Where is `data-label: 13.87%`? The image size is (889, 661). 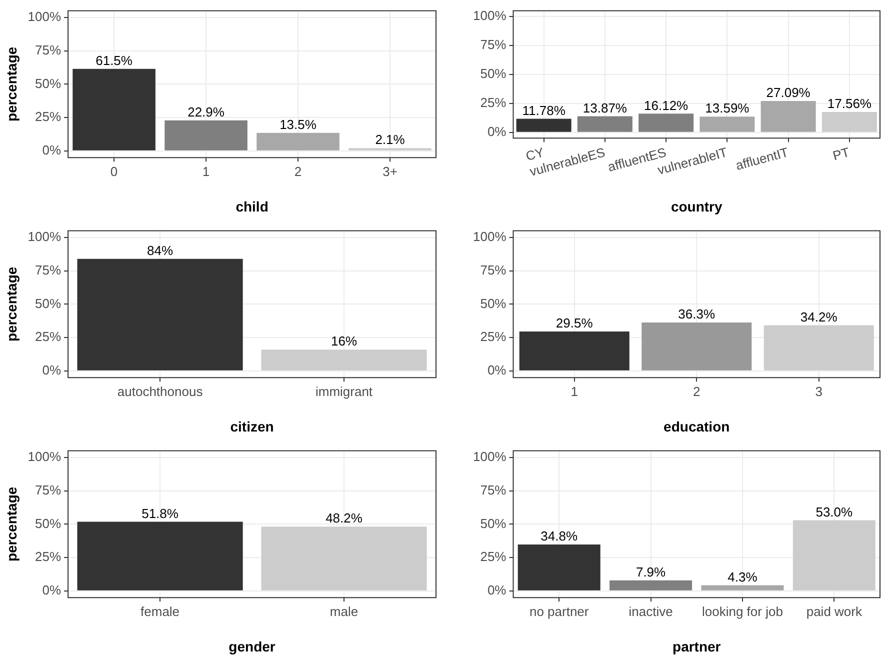
data-label: 13.87% is located at coordinates (605, 108).